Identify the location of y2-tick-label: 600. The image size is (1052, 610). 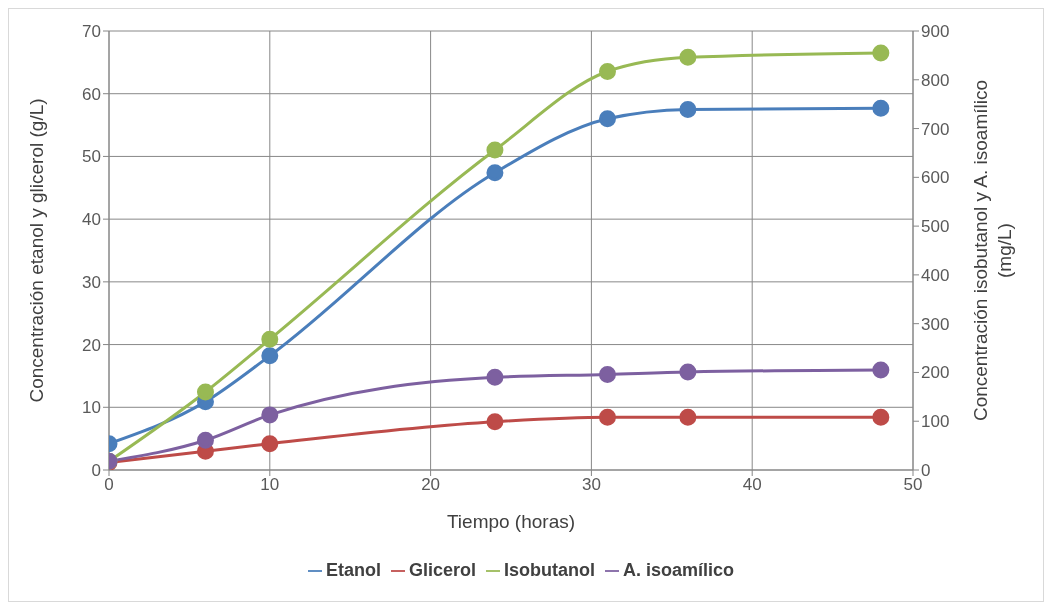
(935, 178).